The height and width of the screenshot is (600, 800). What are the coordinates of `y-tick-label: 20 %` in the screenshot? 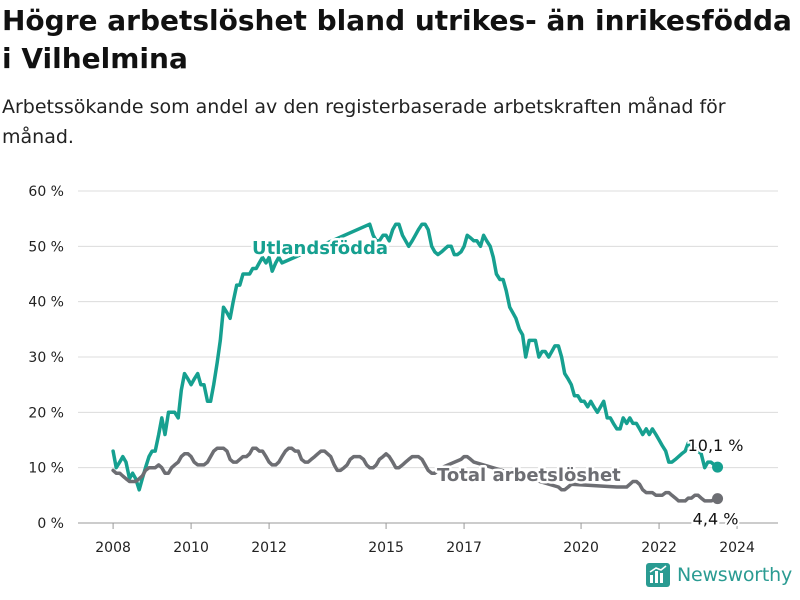 It's located at (46, 413).